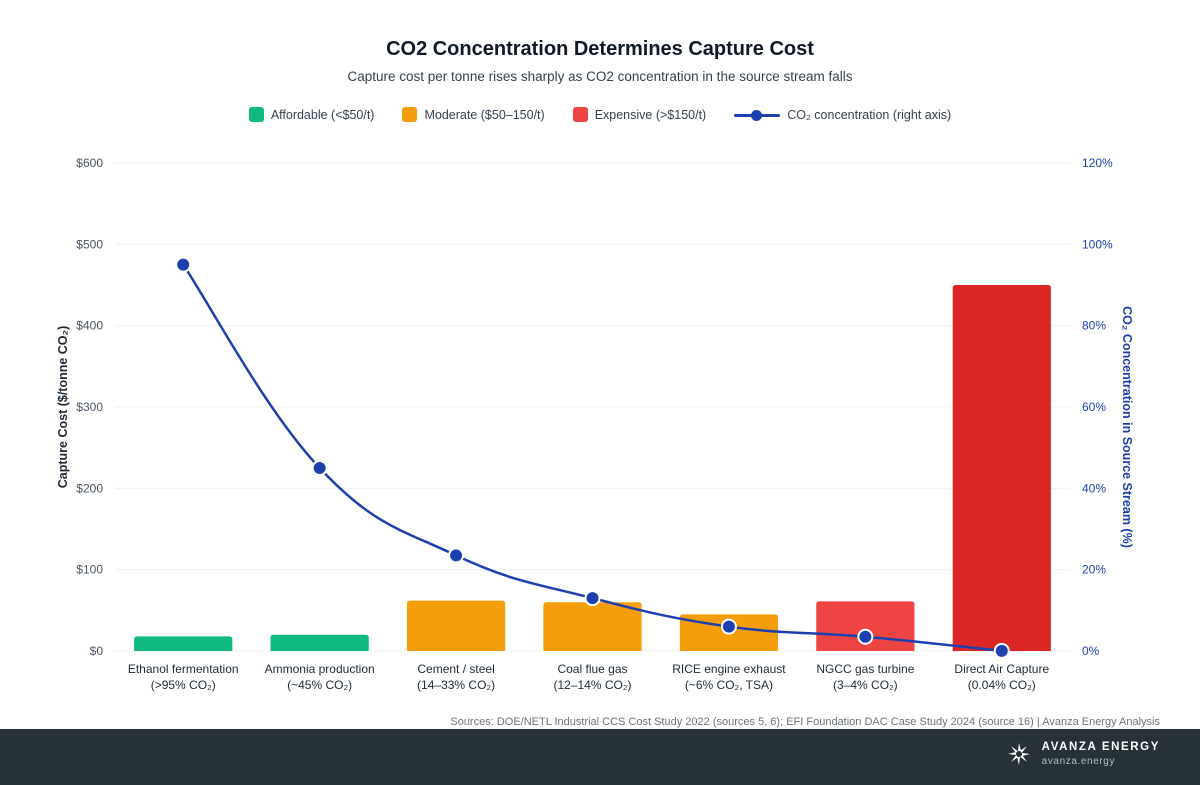 This screenshot has width=1200, height=785. What do you see at coordinates (183, 685) in the screenshot?
I see `x-tick-sublabel: (>95% CO₂)` at bounding box center [183, 685].